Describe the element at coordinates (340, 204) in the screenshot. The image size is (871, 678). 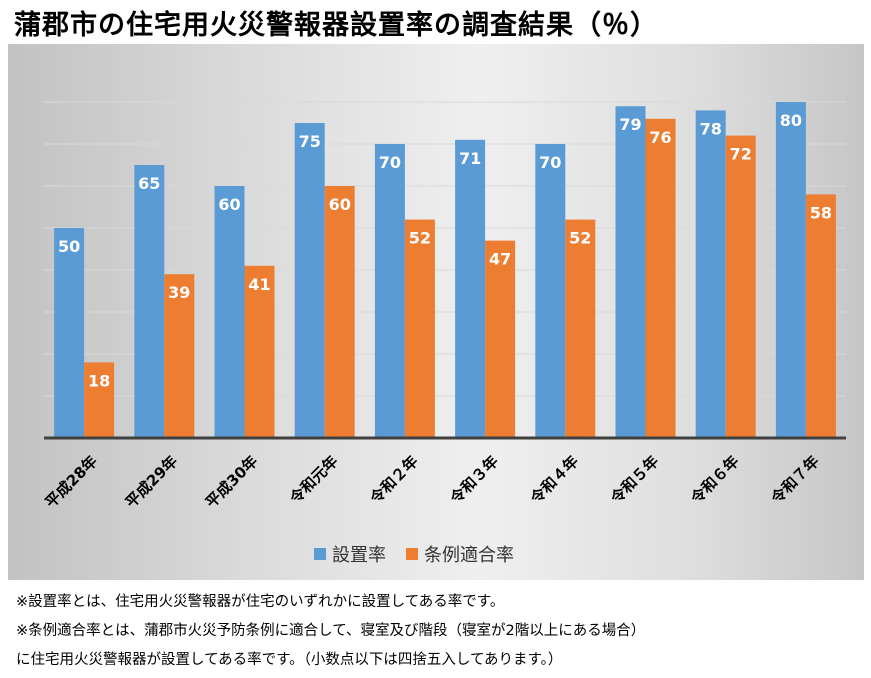
I see `data-label-series2: 60` at that location.